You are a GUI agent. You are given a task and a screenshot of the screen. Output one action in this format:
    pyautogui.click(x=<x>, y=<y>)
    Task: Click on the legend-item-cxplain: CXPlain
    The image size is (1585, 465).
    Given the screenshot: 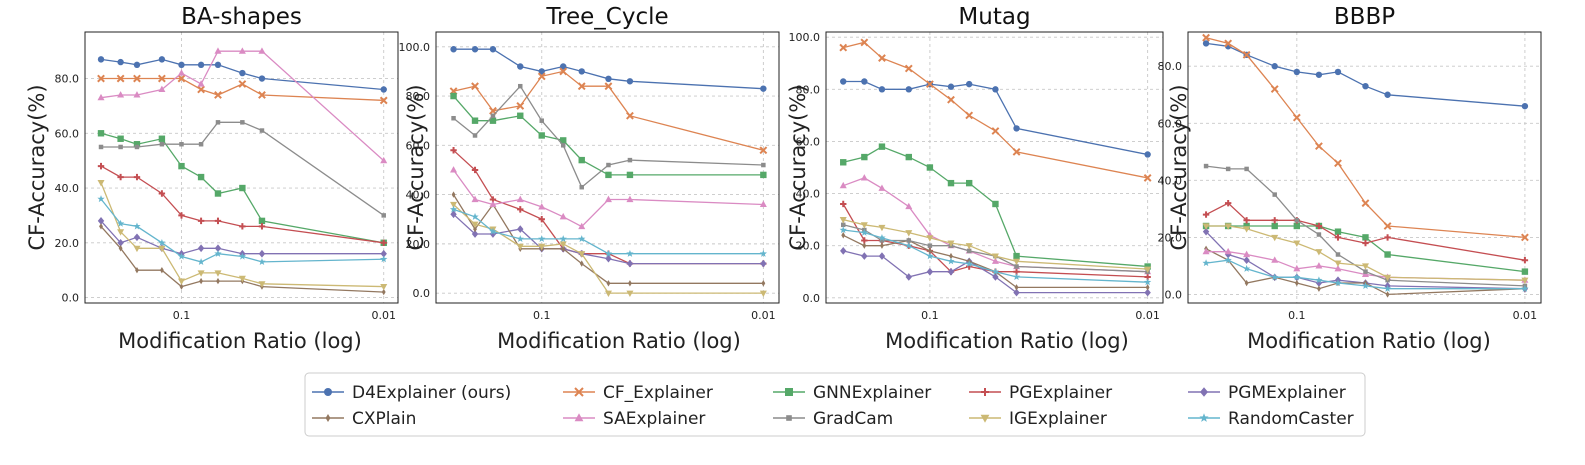 What is the action you would take?
    pyautogui.click(x=364, y=419)
    